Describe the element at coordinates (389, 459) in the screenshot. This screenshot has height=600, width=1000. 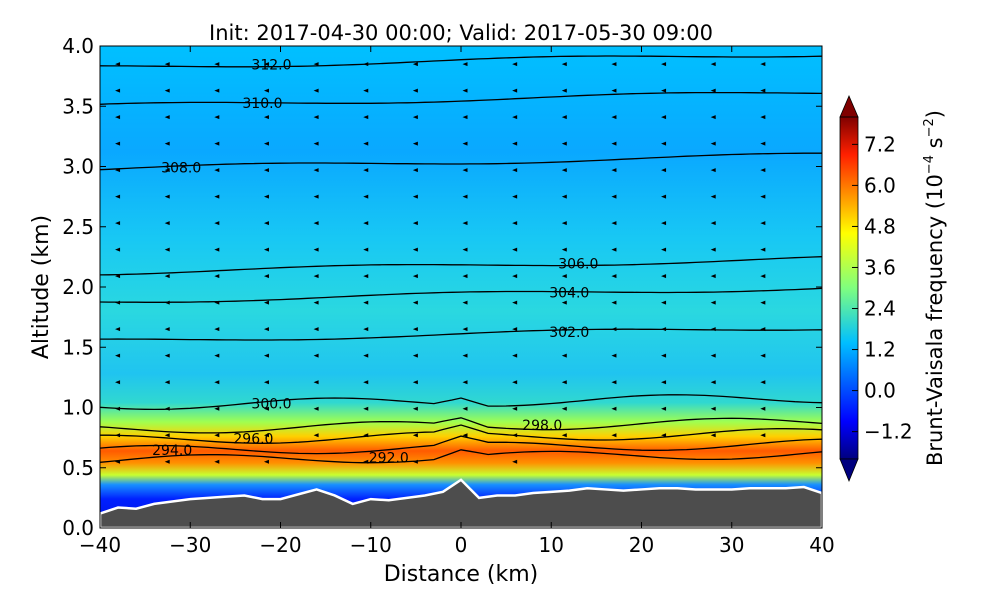
I see `theta-contour-label: 292.0` at that location.